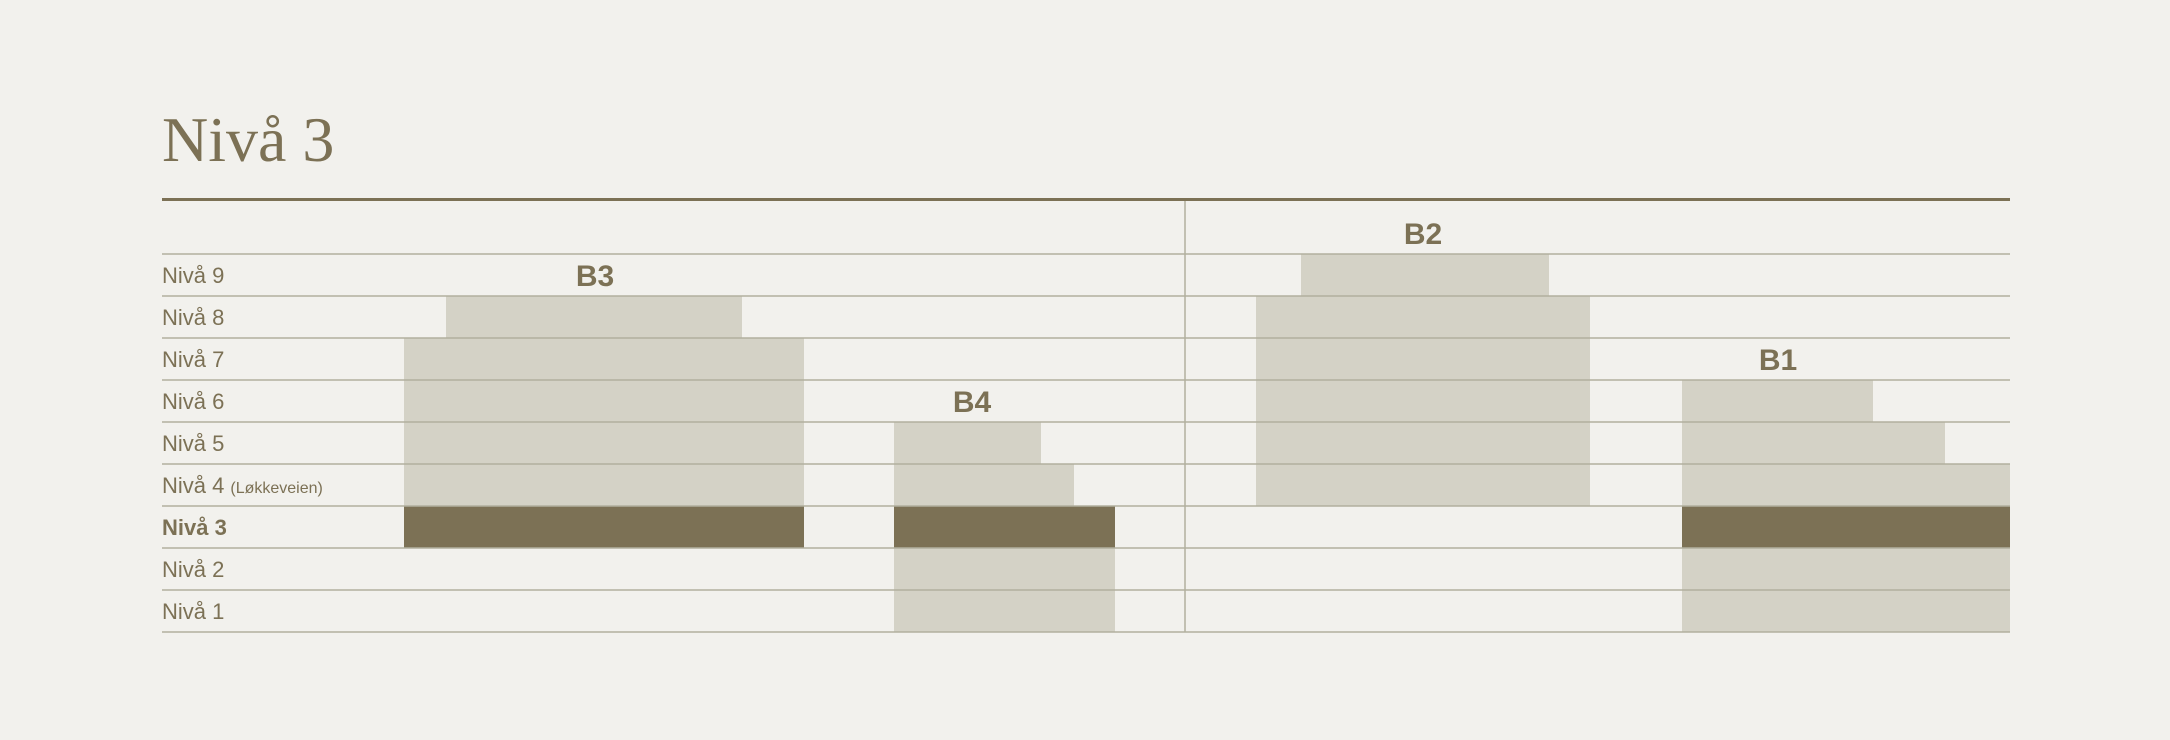 This screenshot has height=740, width=2170. I want to click on b1-level-5-block, so click(1813, 443).